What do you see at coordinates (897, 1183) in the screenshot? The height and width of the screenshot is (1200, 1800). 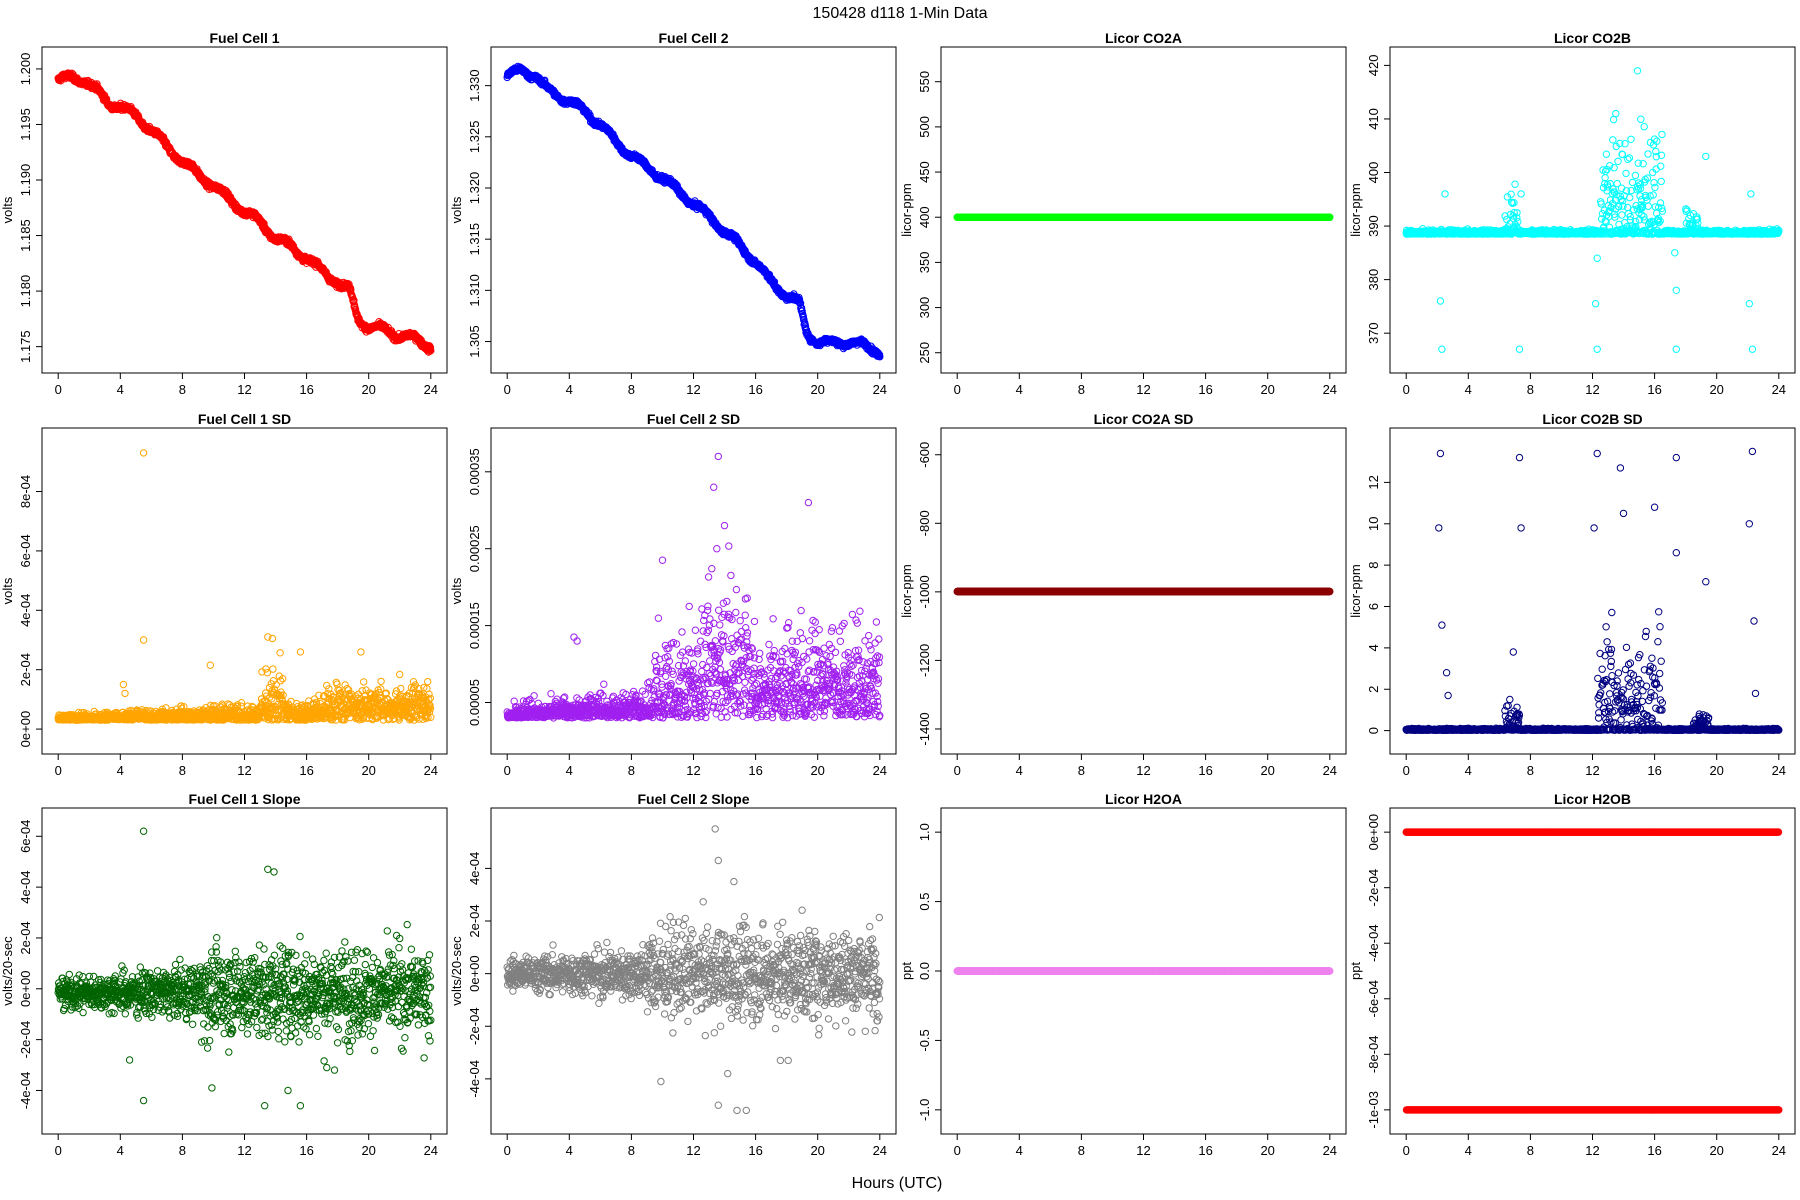 I see `figure-xlabel: Hours (UTC)` at bounding box center [897, 1183].